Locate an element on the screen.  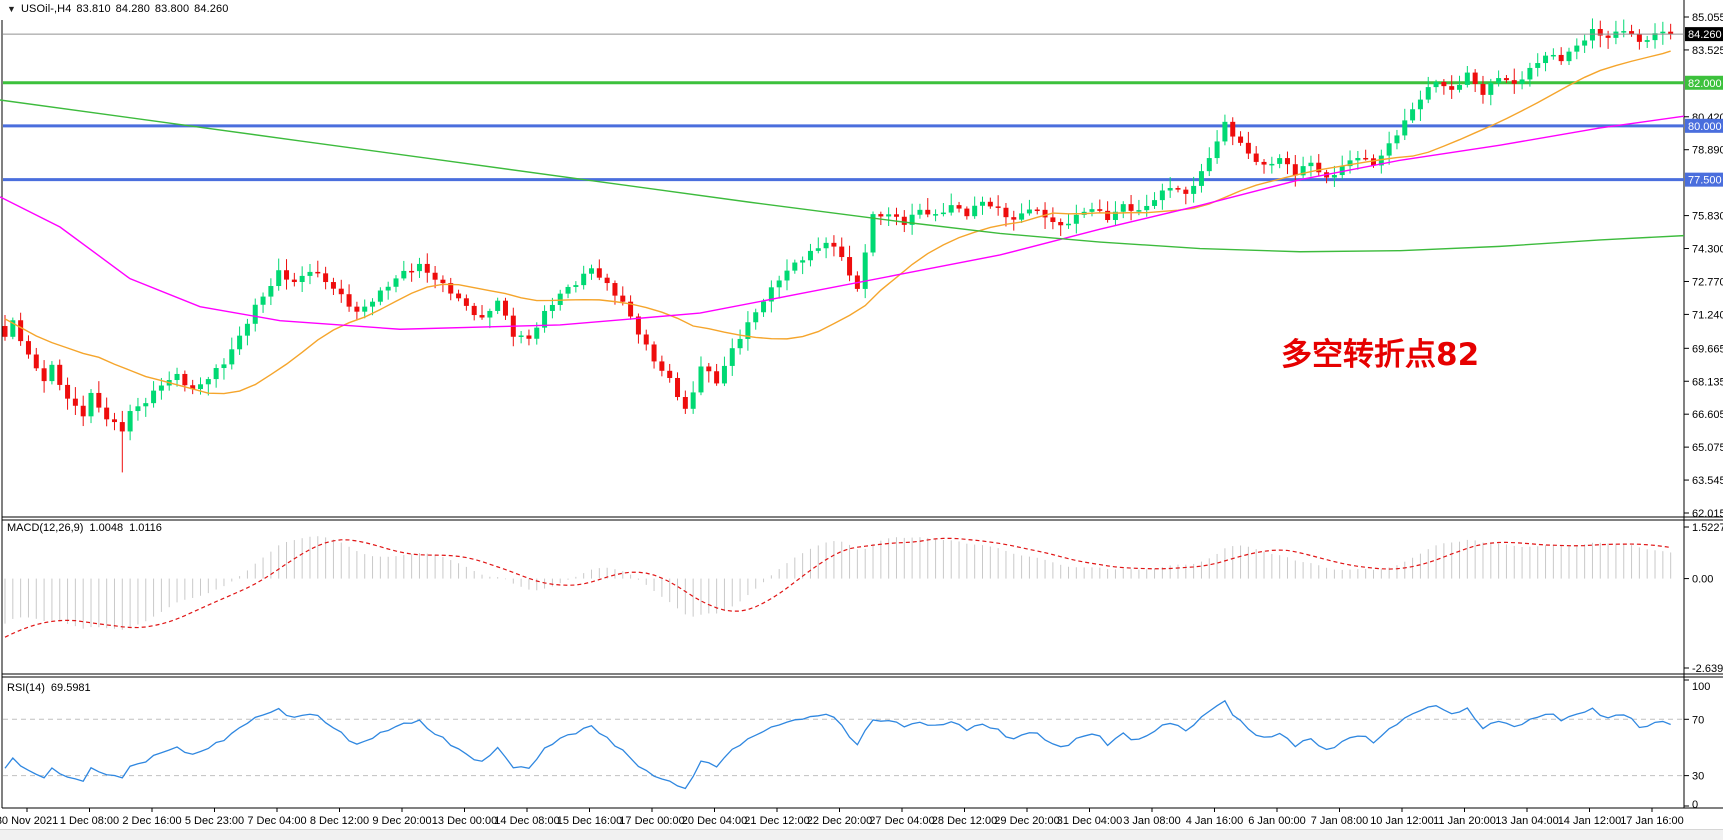
rsi-gridlines is located at coordinates (843, 747).